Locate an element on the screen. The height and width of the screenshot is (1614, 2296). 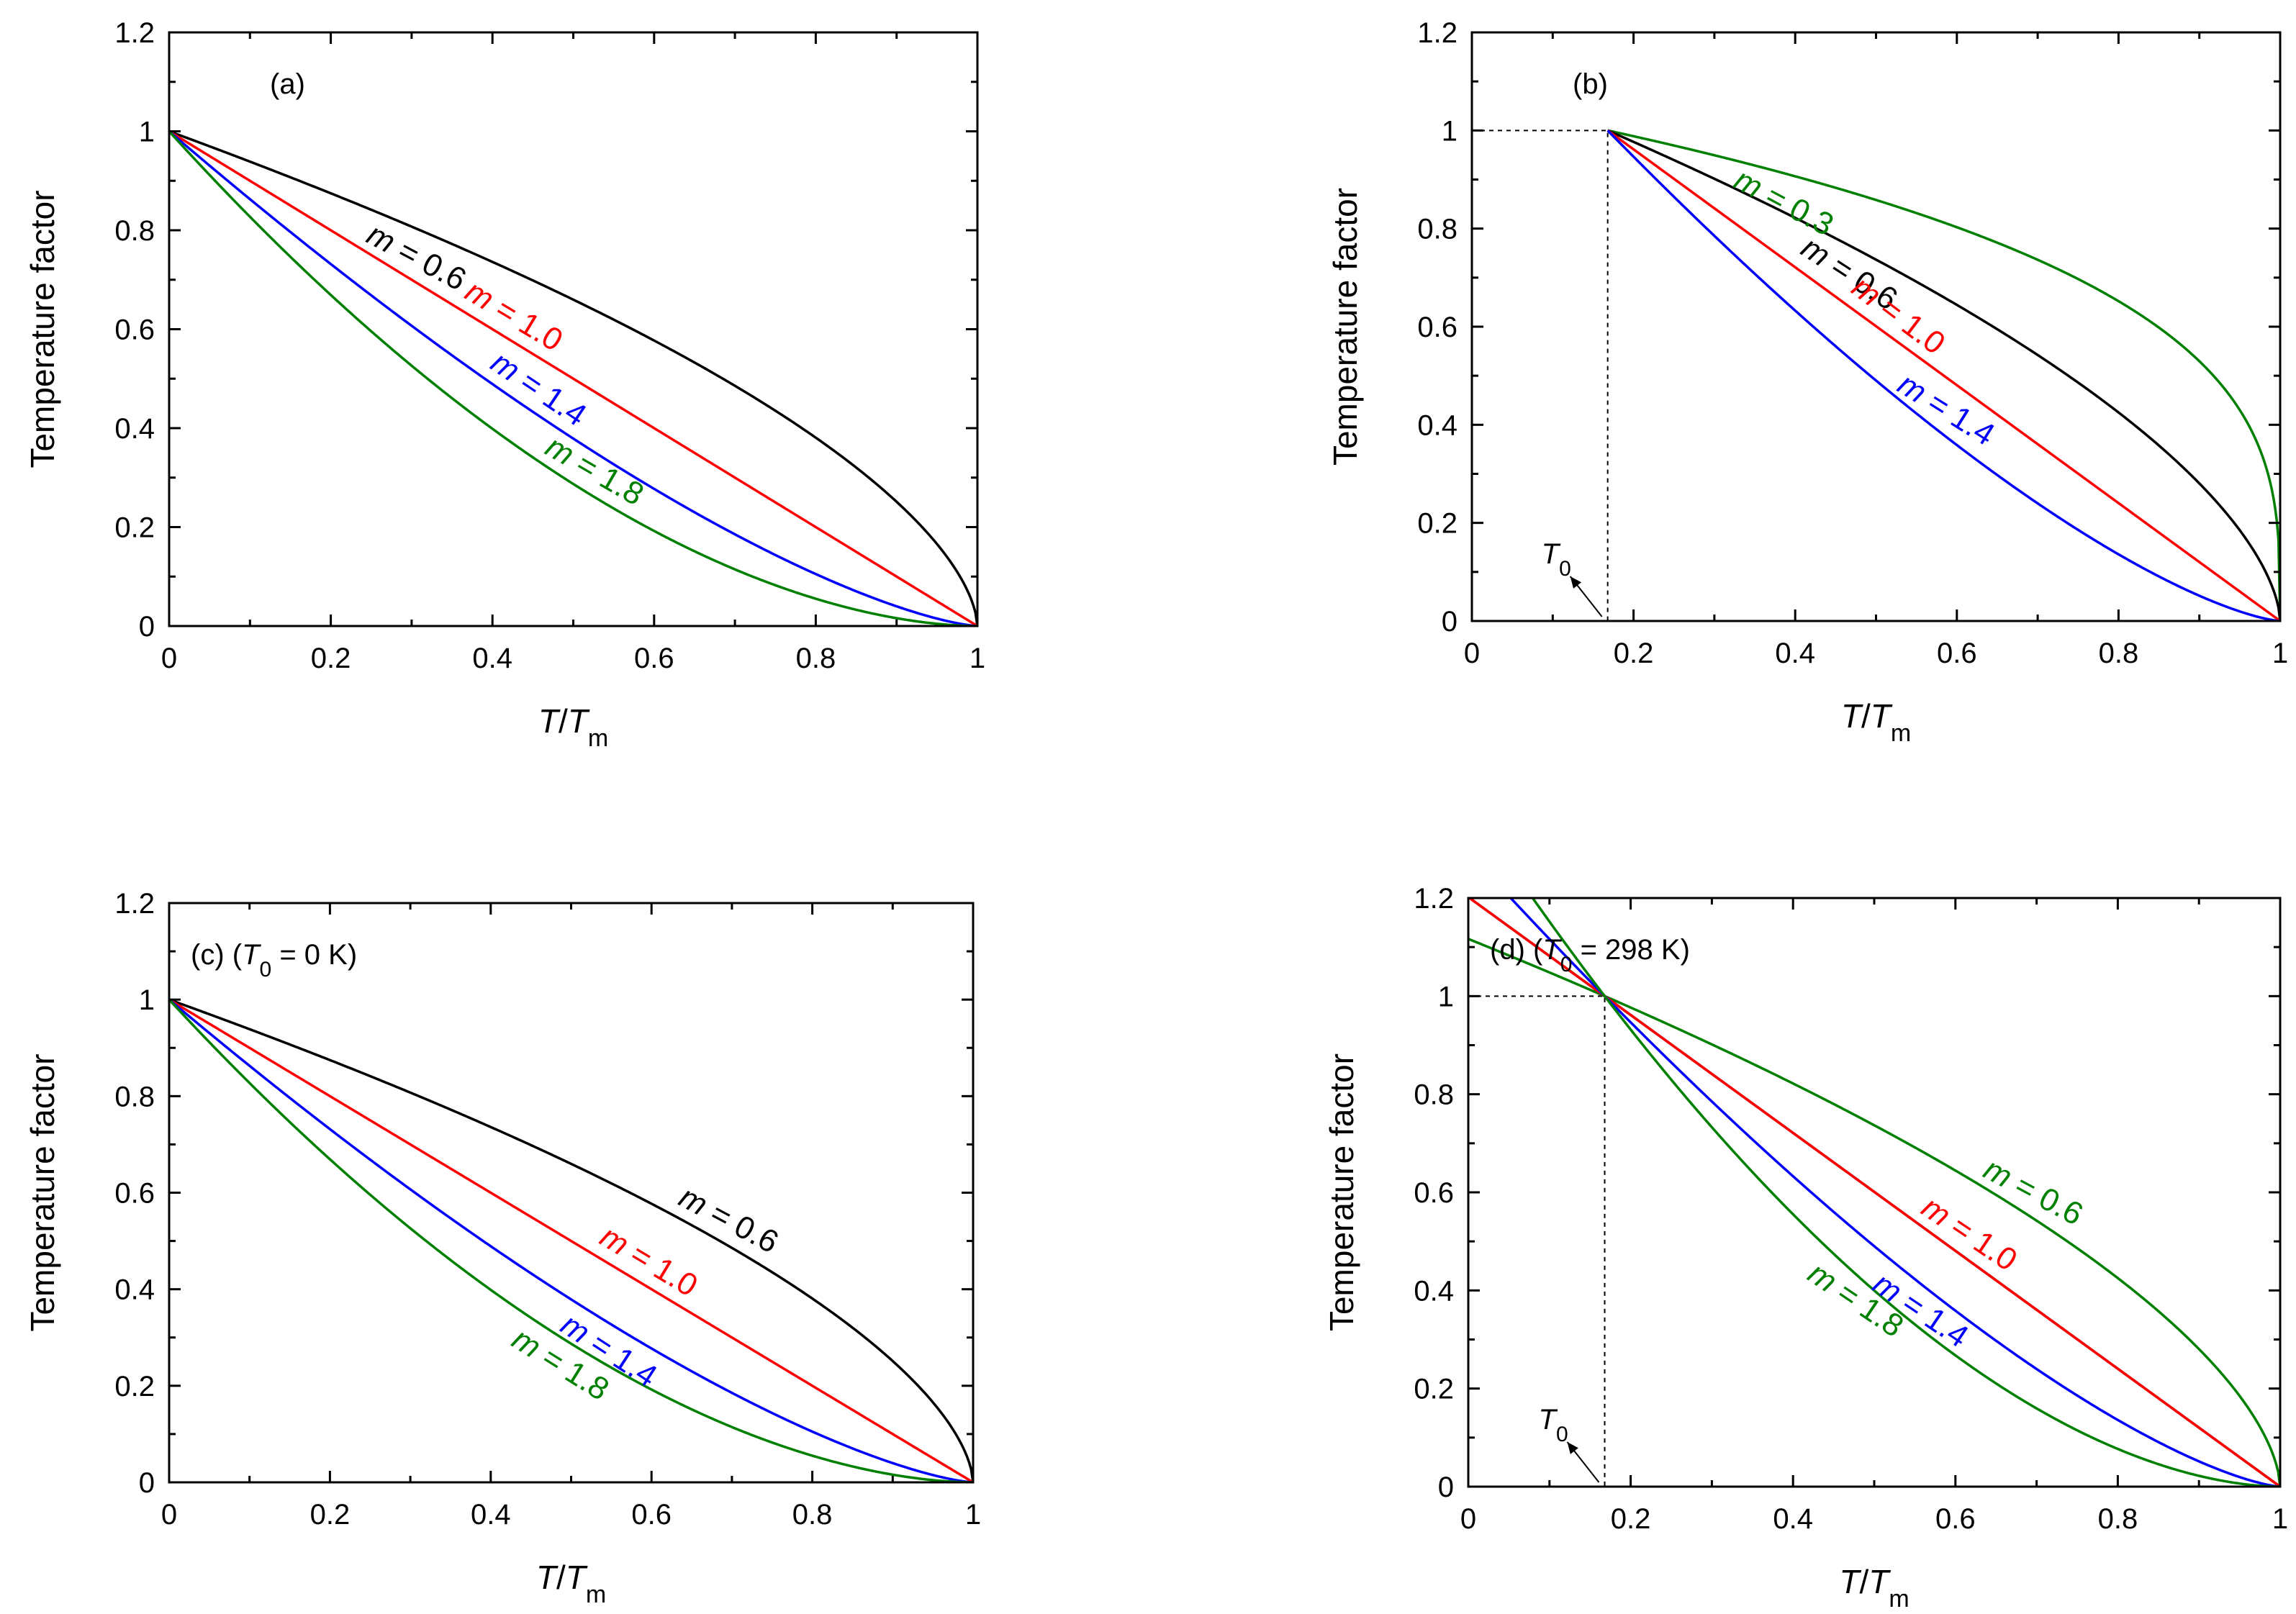
curve-label-c-1: m = 1.0 is located at coordinates (648, 1260).